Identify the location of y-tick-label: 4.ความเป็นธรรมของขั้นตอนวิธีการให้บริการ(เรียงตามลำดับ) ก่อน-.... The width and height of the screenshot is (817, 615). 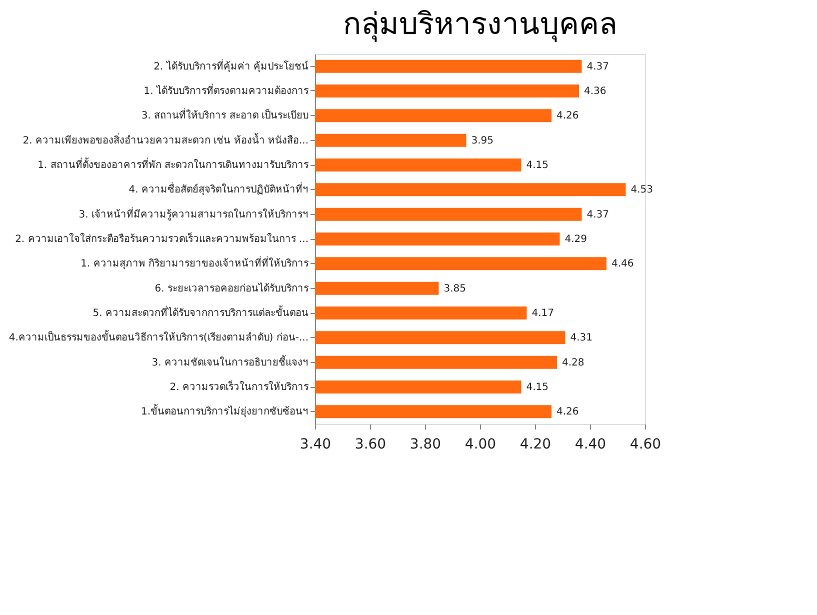
(158, 337).